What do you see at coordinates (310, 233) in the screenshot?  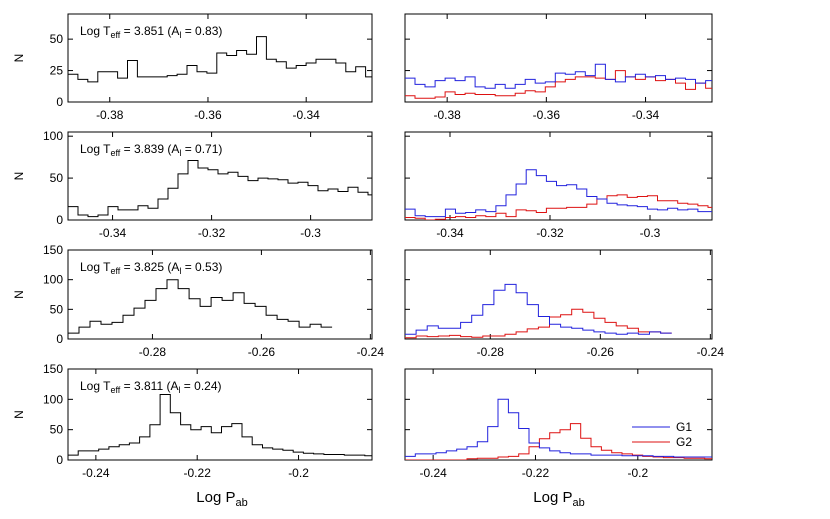 I see `panel-2-left-xtick-label: -0.3` at bounding box center [310, 233].